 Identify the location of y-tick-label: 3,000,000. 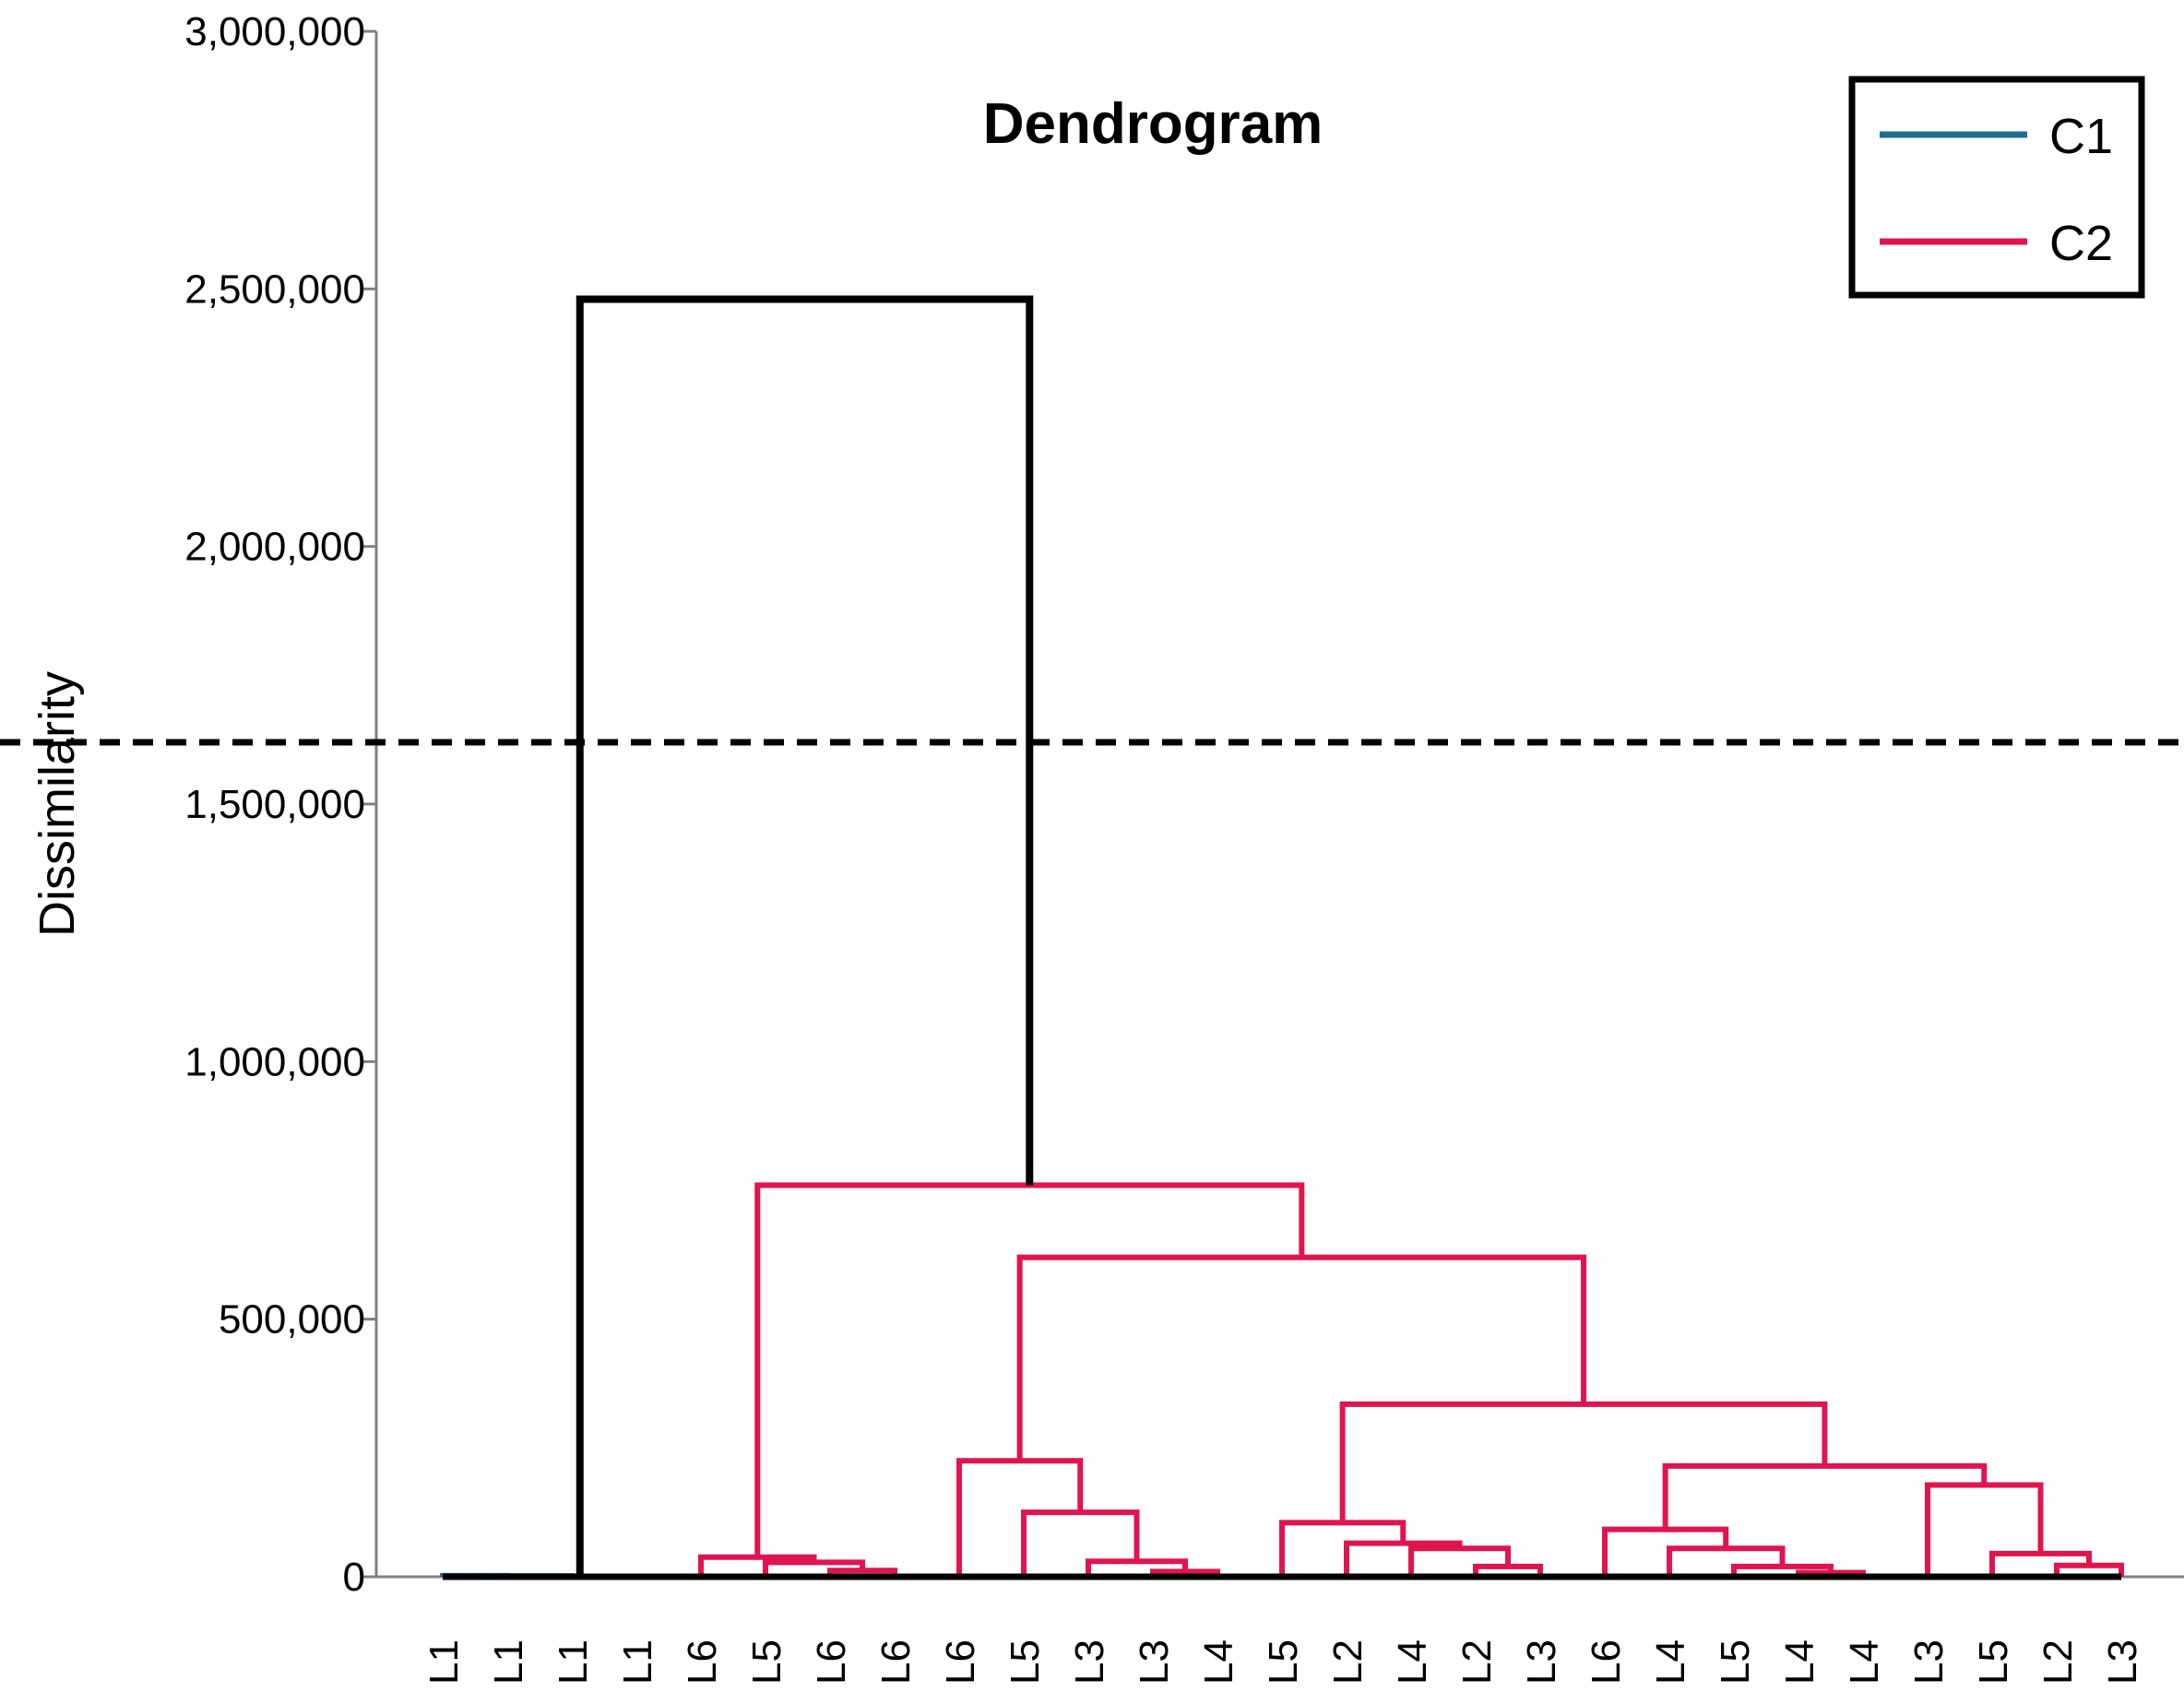
(274, 32).